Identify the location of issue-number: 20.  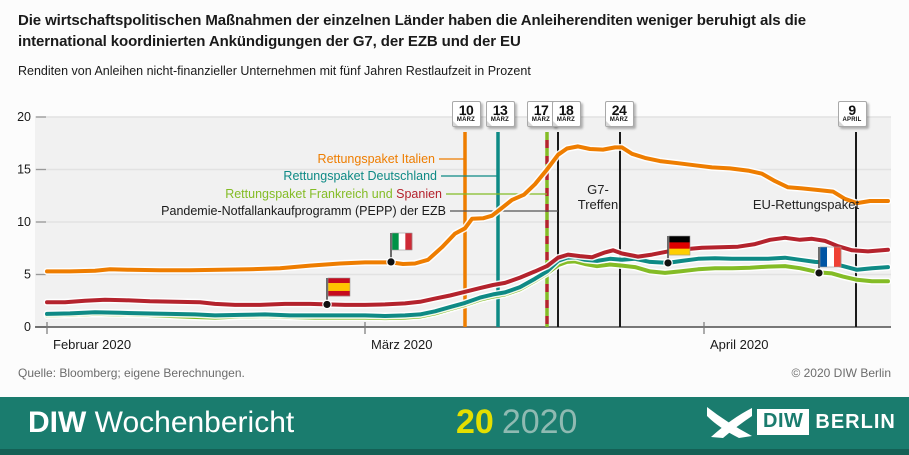
(475, 422).